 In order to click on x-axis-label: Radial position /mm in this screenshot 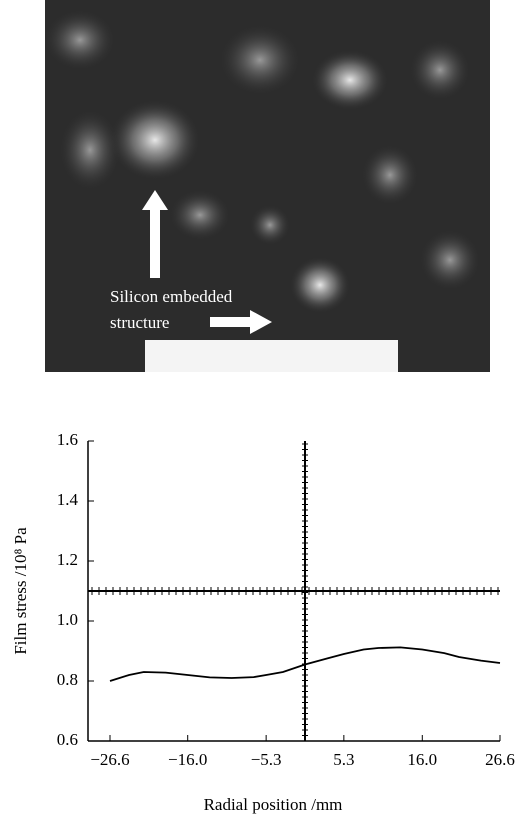, I will do `click(273, 804)`.